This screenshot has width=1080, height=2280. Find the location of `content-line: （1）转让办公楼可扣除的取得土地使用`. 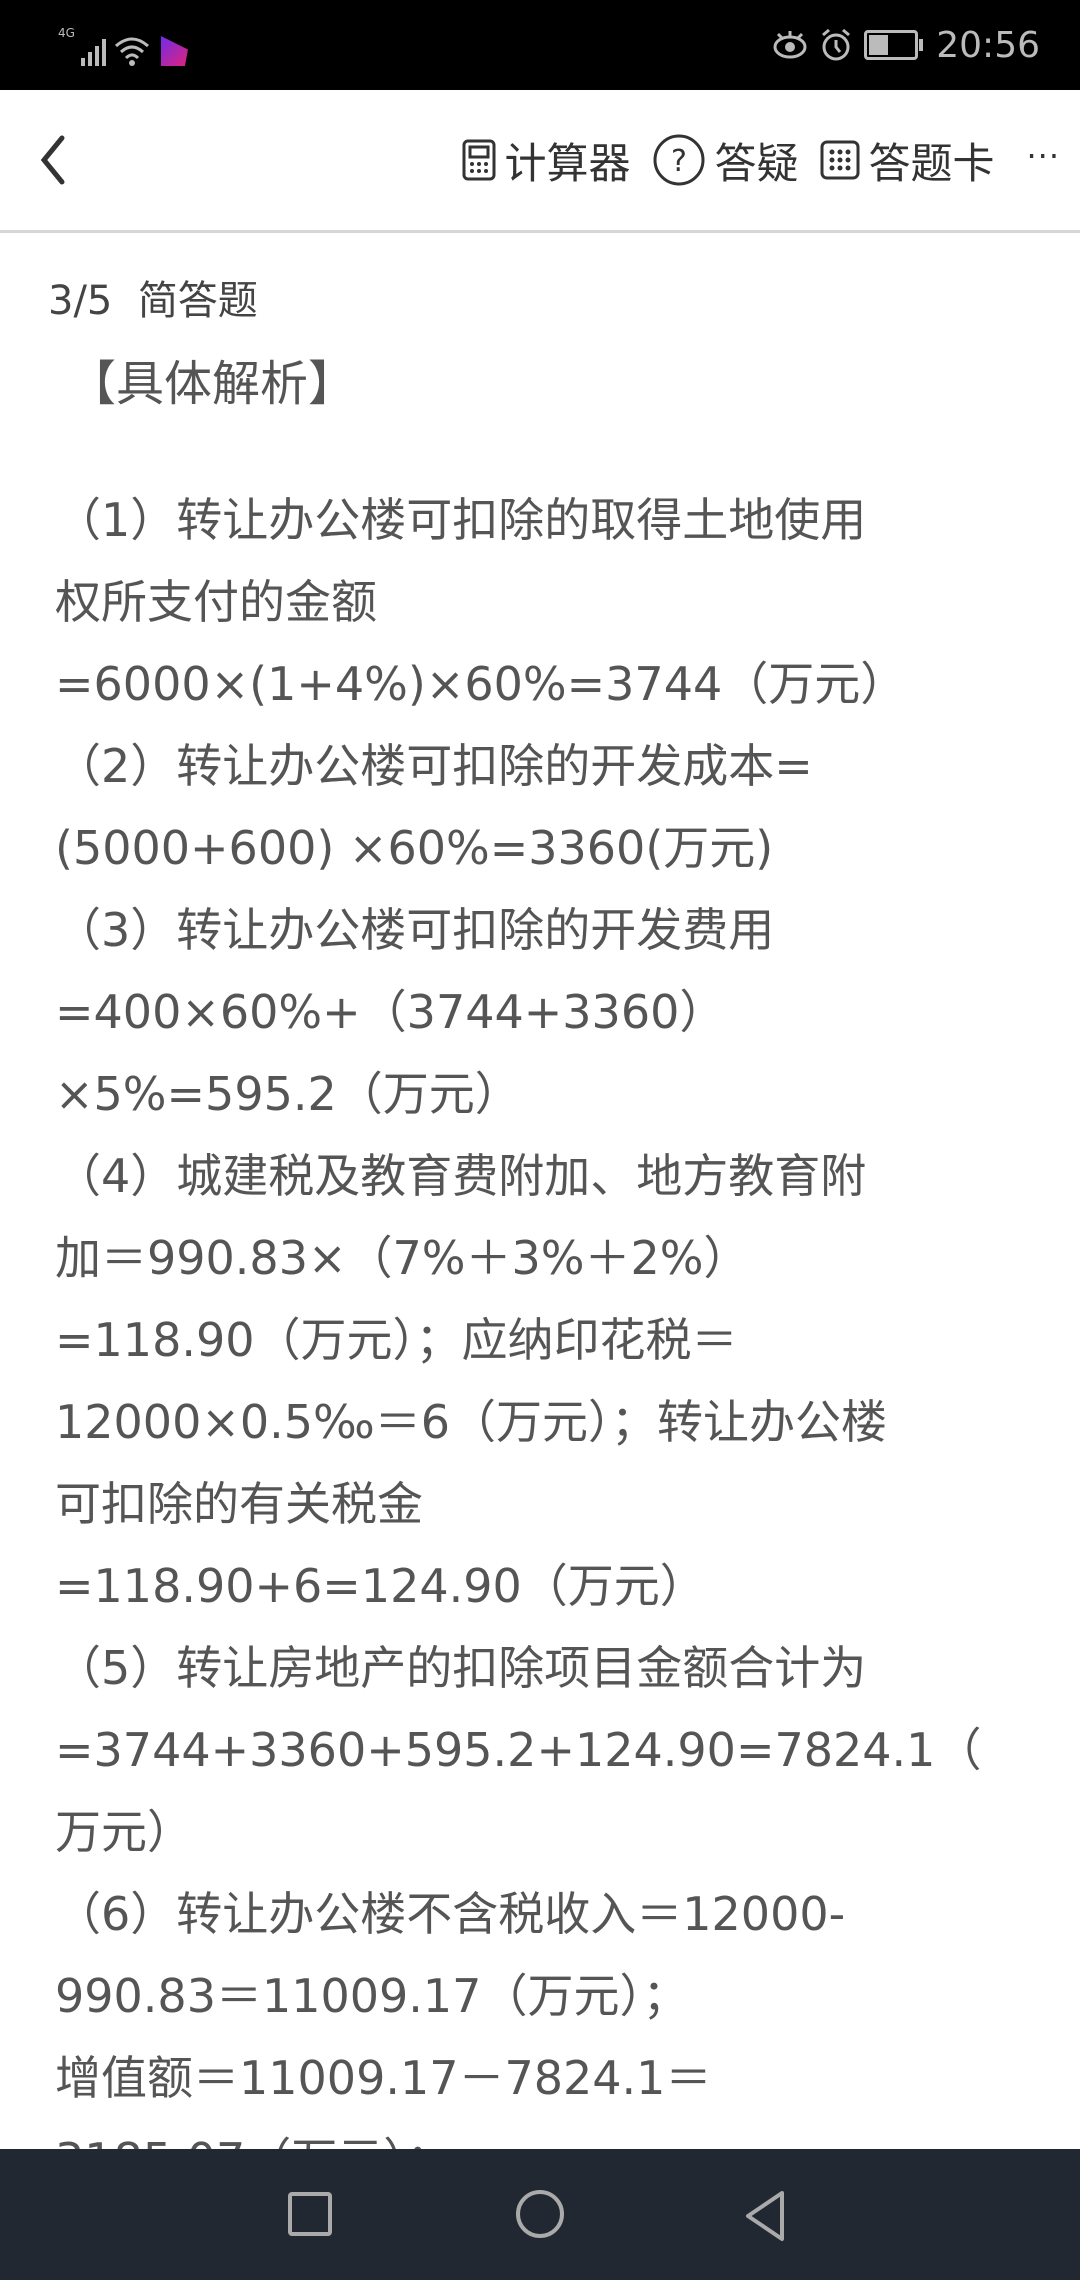

content-line: （1）转让办公楼可扣除的取得土地使用 is located at coordinates (461, 520).